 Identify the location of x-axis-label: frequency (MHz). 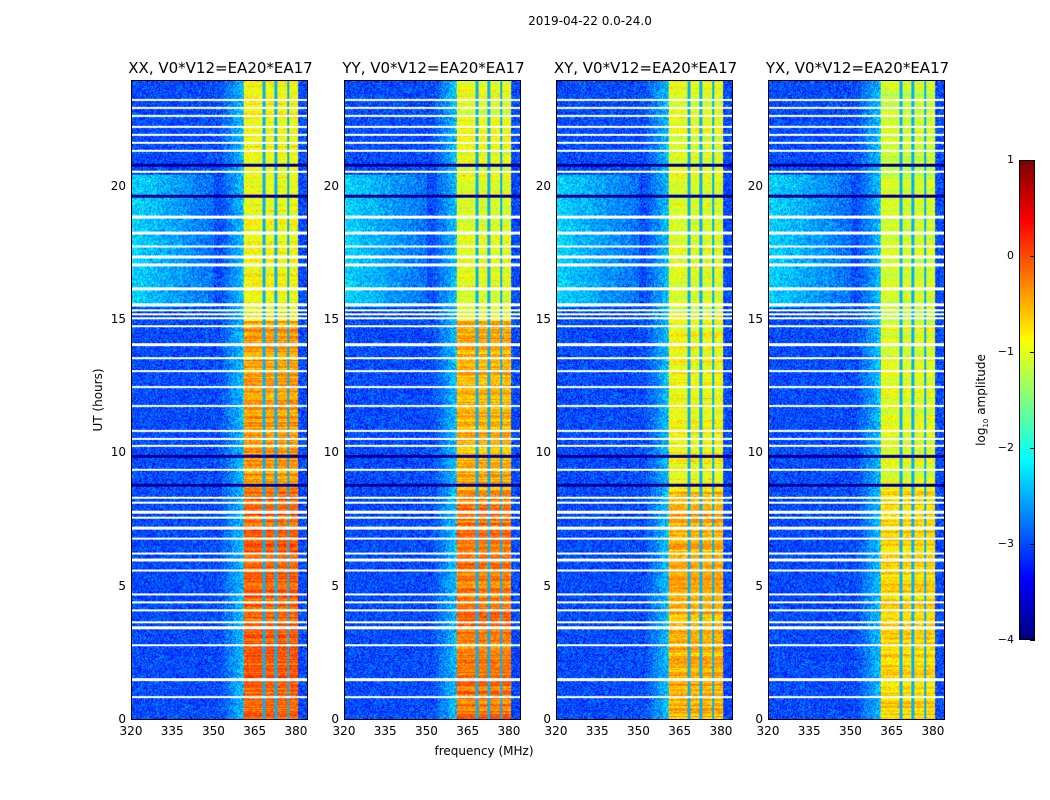
(484, 751).